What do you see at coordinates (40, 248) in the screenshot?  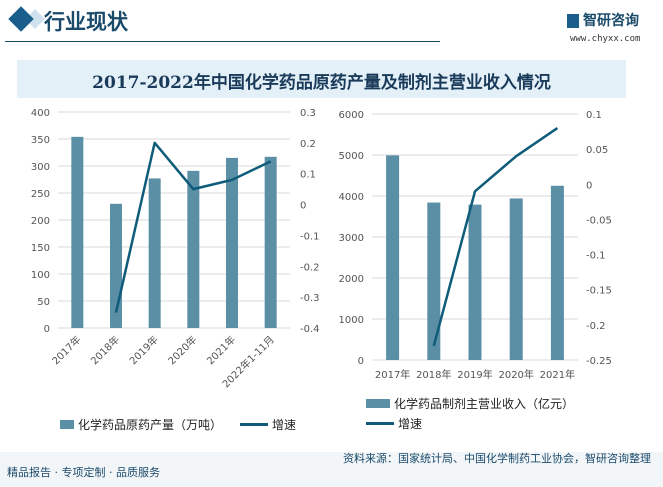 I see `y-left-tick: 150` at bounding box center [40, 248].